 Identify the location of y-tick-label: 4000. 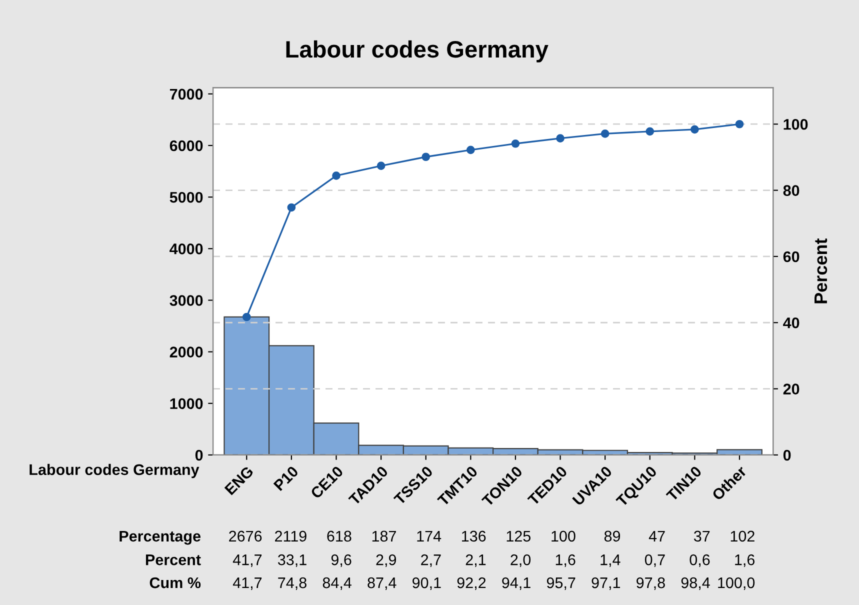
(186, 249).